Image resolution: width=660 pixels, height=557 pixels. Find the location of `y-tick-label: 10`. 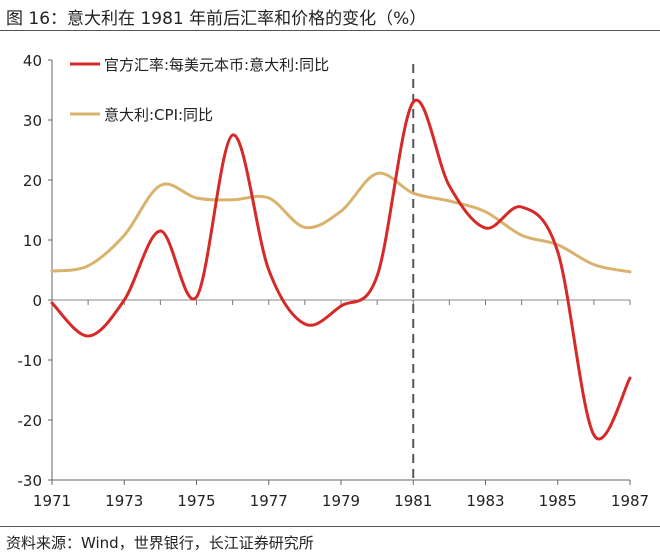

y-tick-label: 10 is located at coordinates (32, 241).